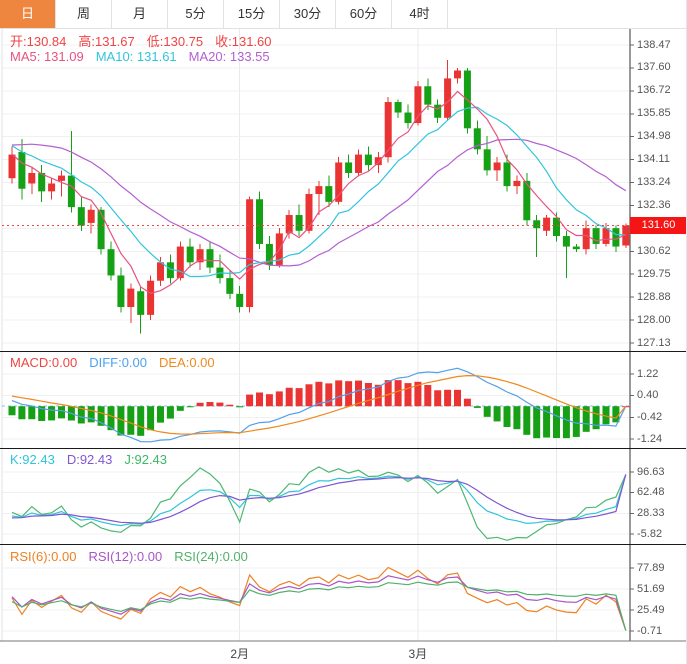  Describe the element at coordinates (308, 14) in the screenshot. I see `tab-30分: 30分` at that location.